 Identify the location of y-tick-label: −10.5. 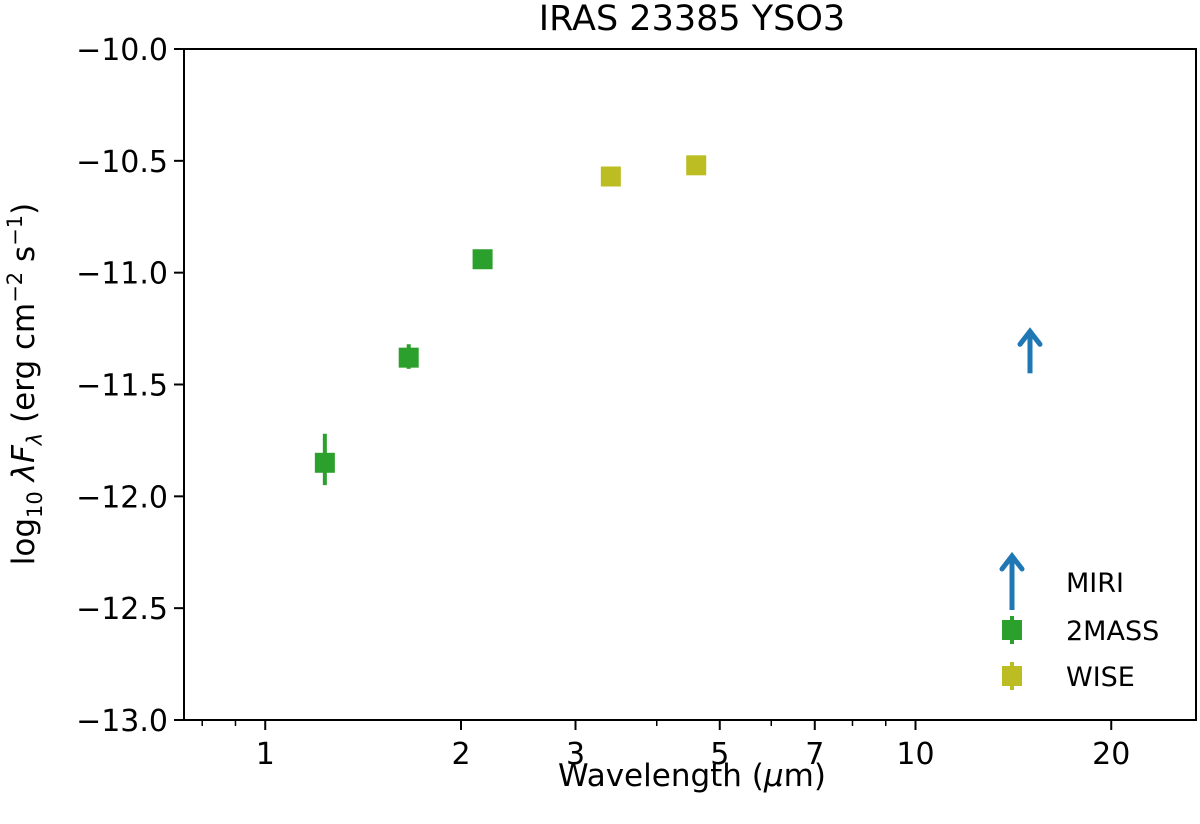
(122, 162).